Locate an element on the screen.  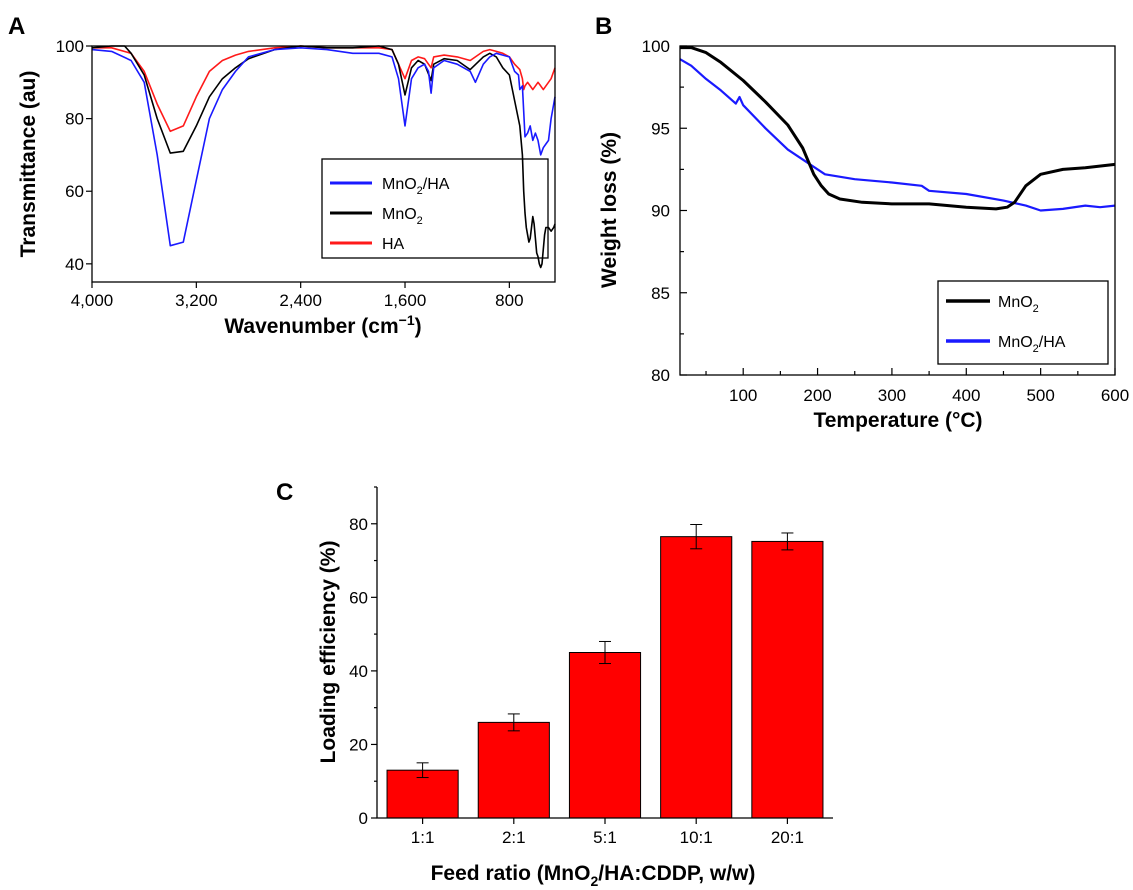
panel-a-legend: MnO2/HA MnO2 HA is located at coordinates (435, 208).